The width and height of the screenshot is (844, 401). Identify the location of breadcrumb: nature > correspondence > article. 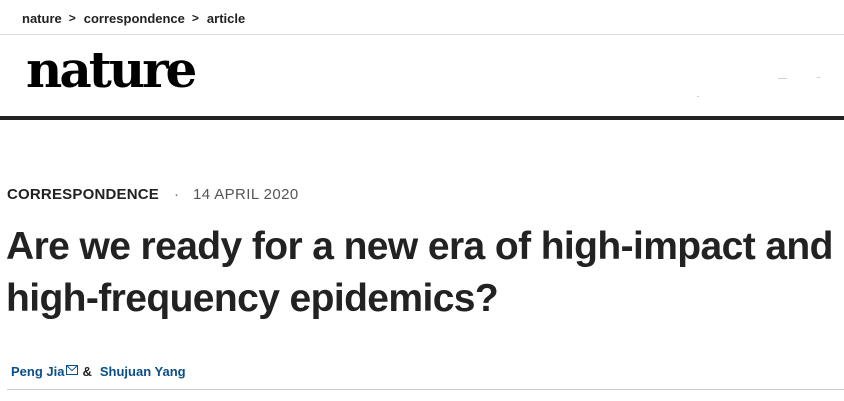
(133, 18).